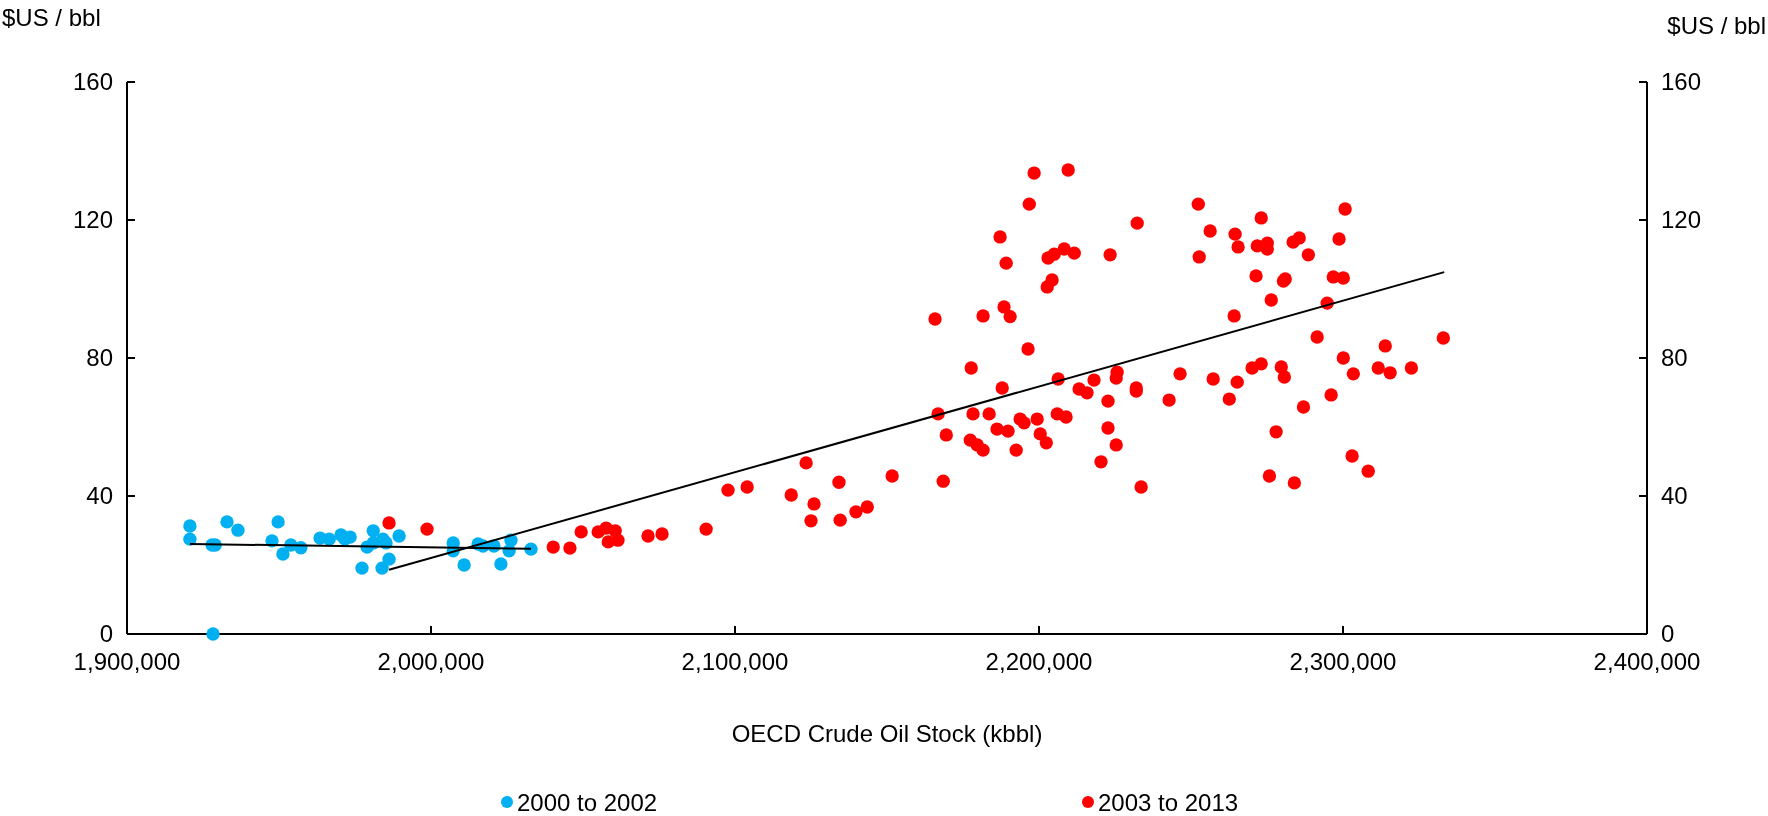 The height and width of the screenshot is (816, 1768). Describe the element at coordinates (127, 661) in the screenshot. I see `x-tick-label: 1,900,000` at that location.